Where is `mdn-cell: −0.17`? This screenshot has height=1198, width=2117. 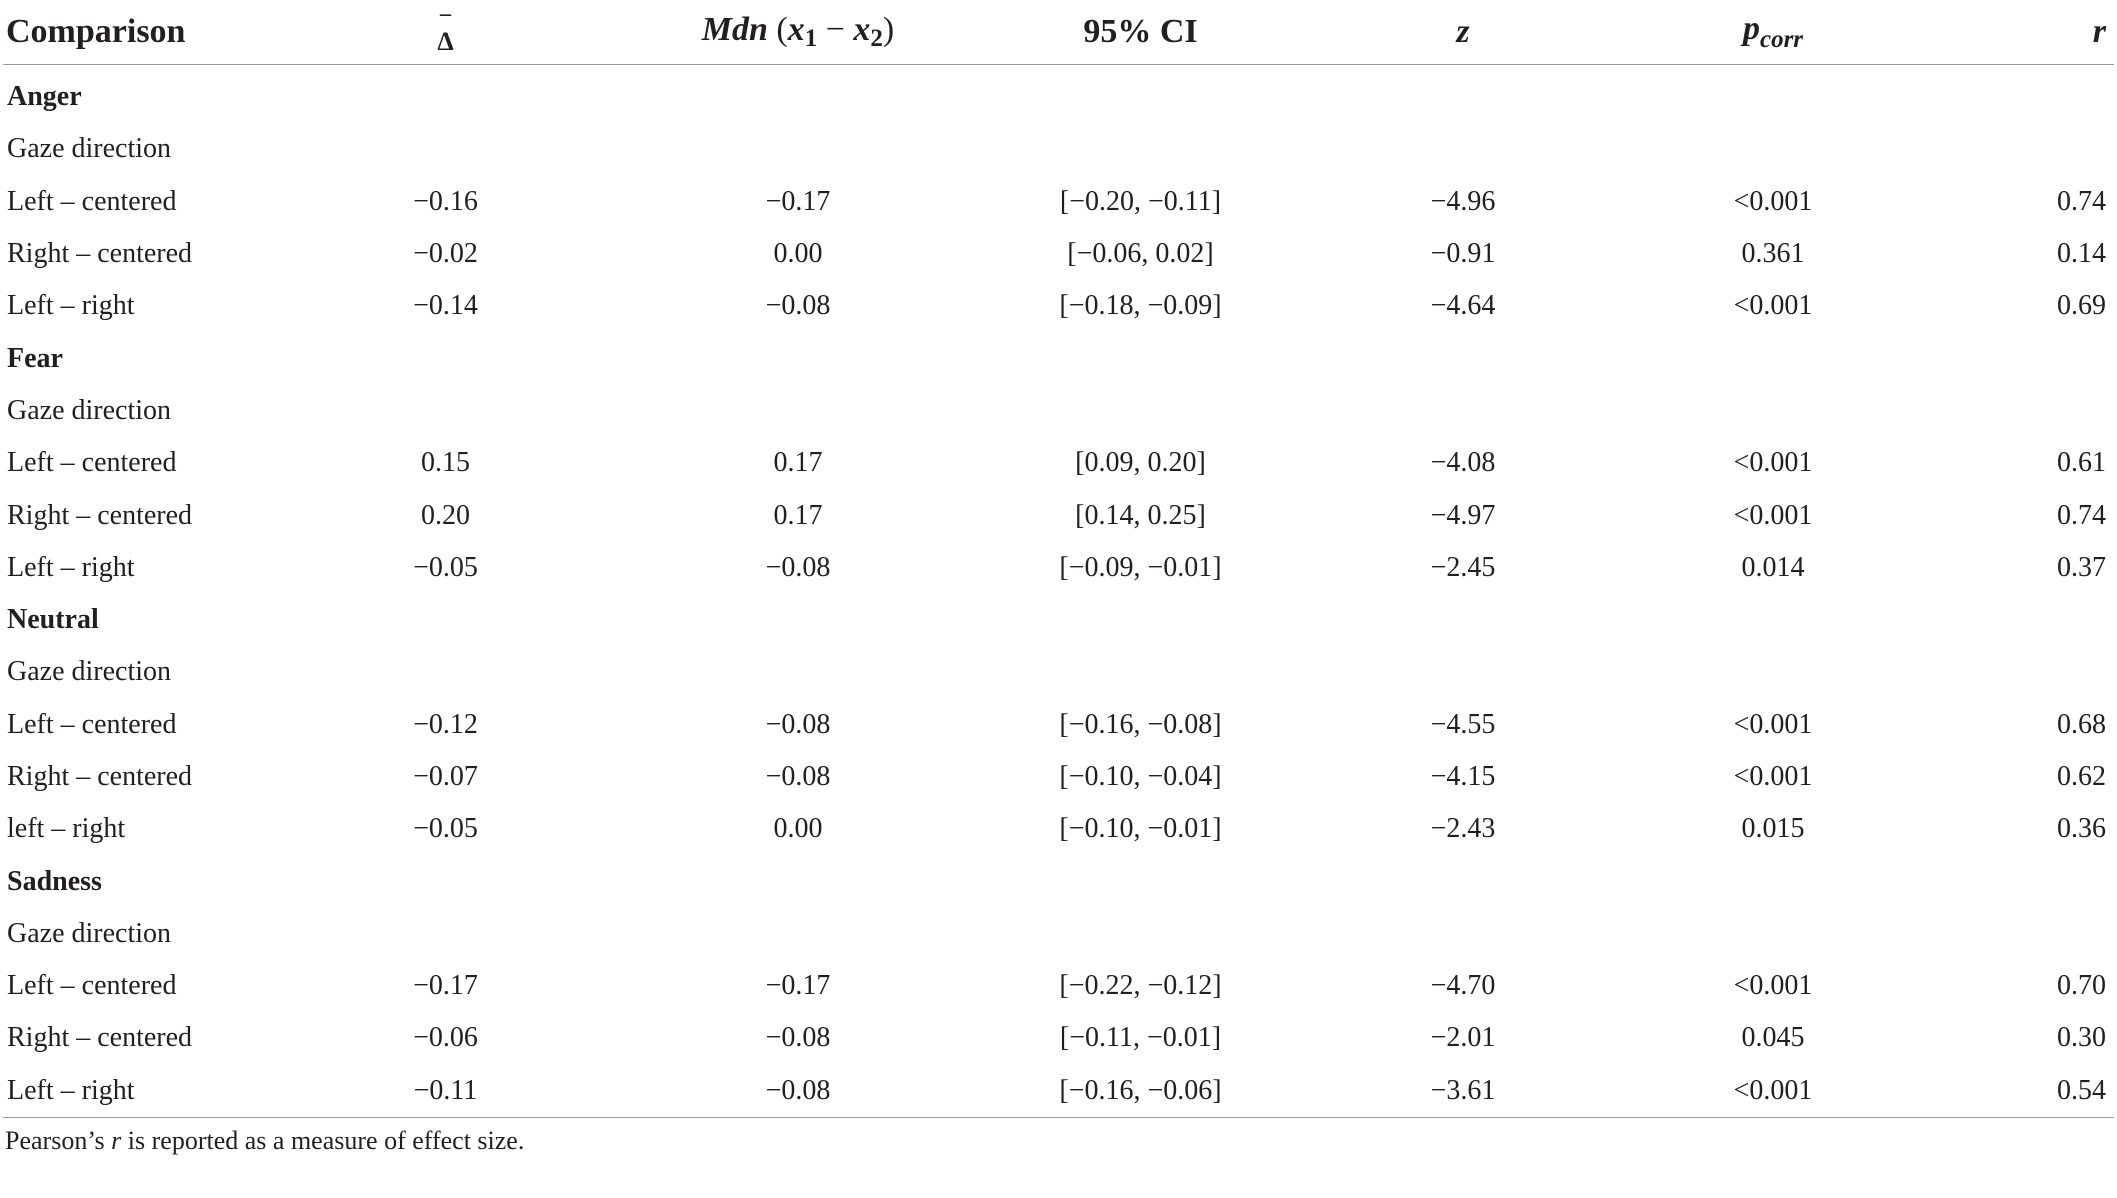 mdn-cell: −0.17 is located at coordinates (798, 201).